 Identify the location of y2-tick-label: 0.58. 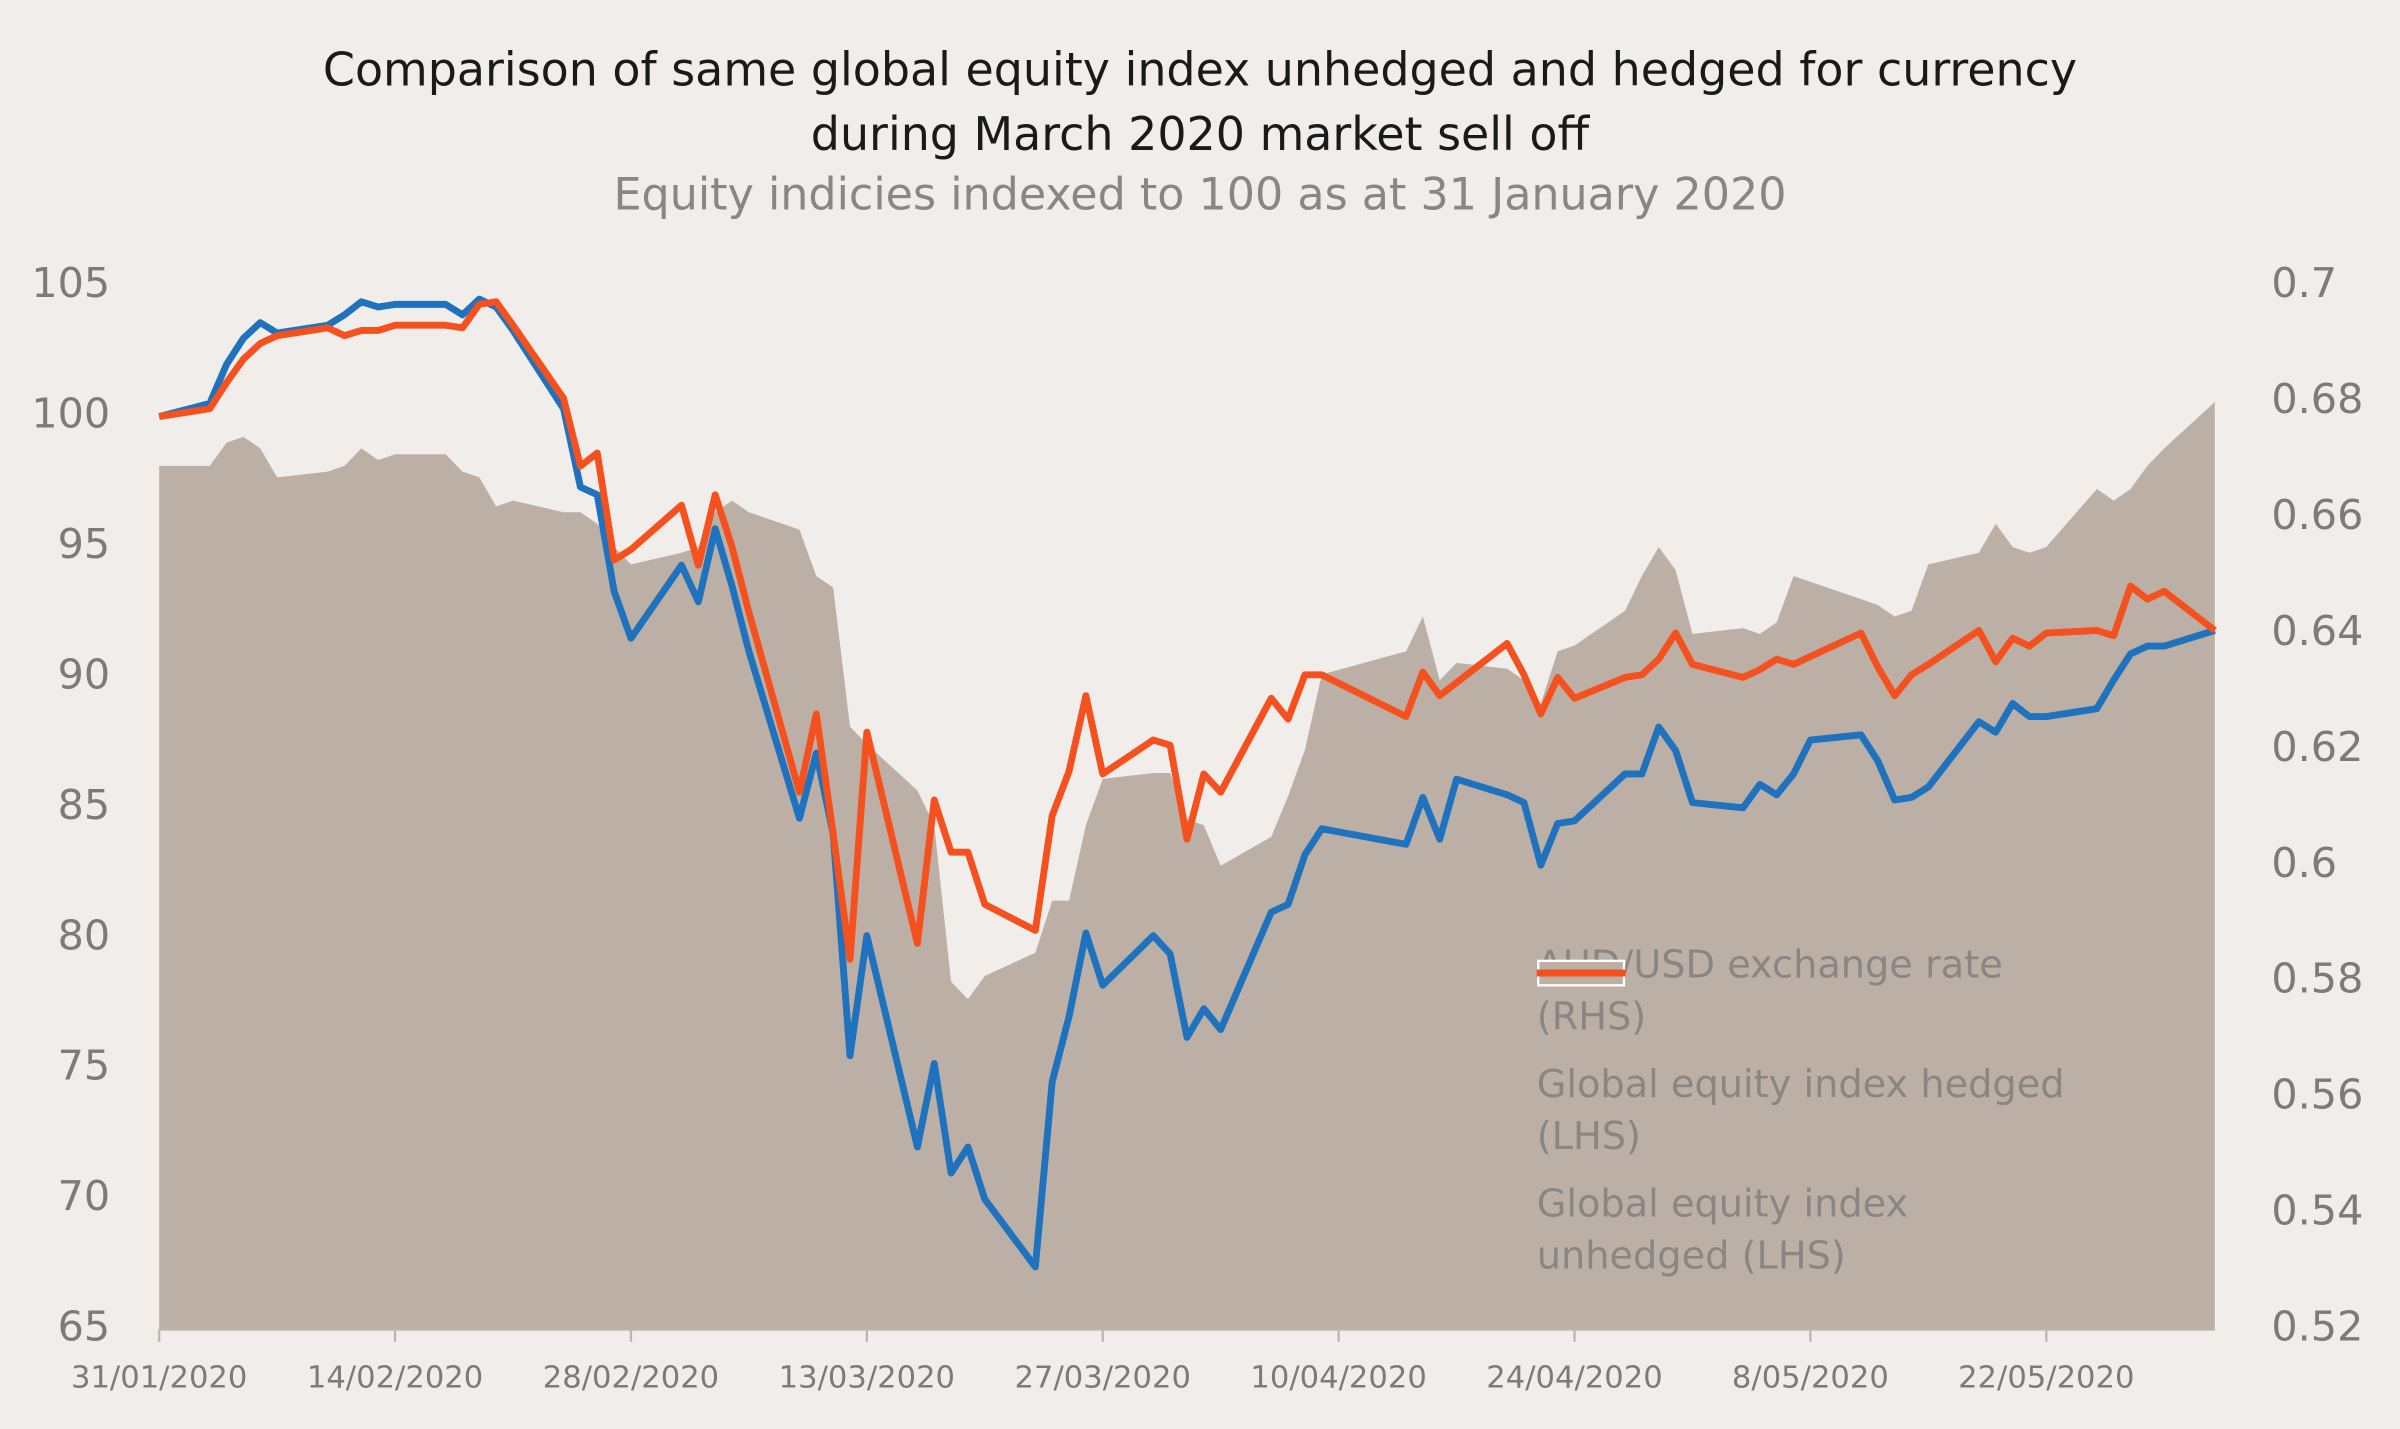
(2317, 979).